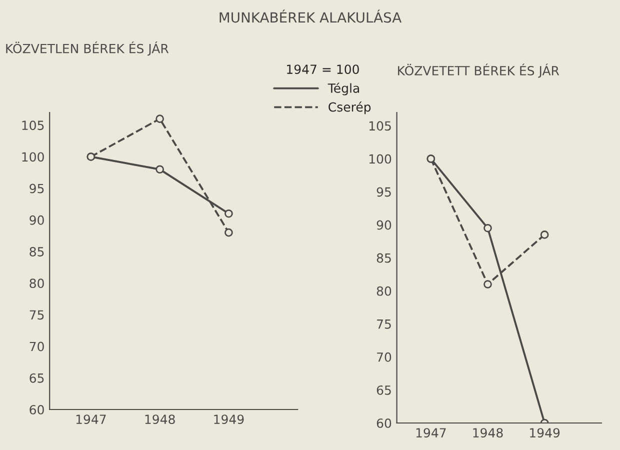  I want to click on chart-subtitle: KÖZVETLEN BÉREK ÉS JÁR, so click(87, 49).